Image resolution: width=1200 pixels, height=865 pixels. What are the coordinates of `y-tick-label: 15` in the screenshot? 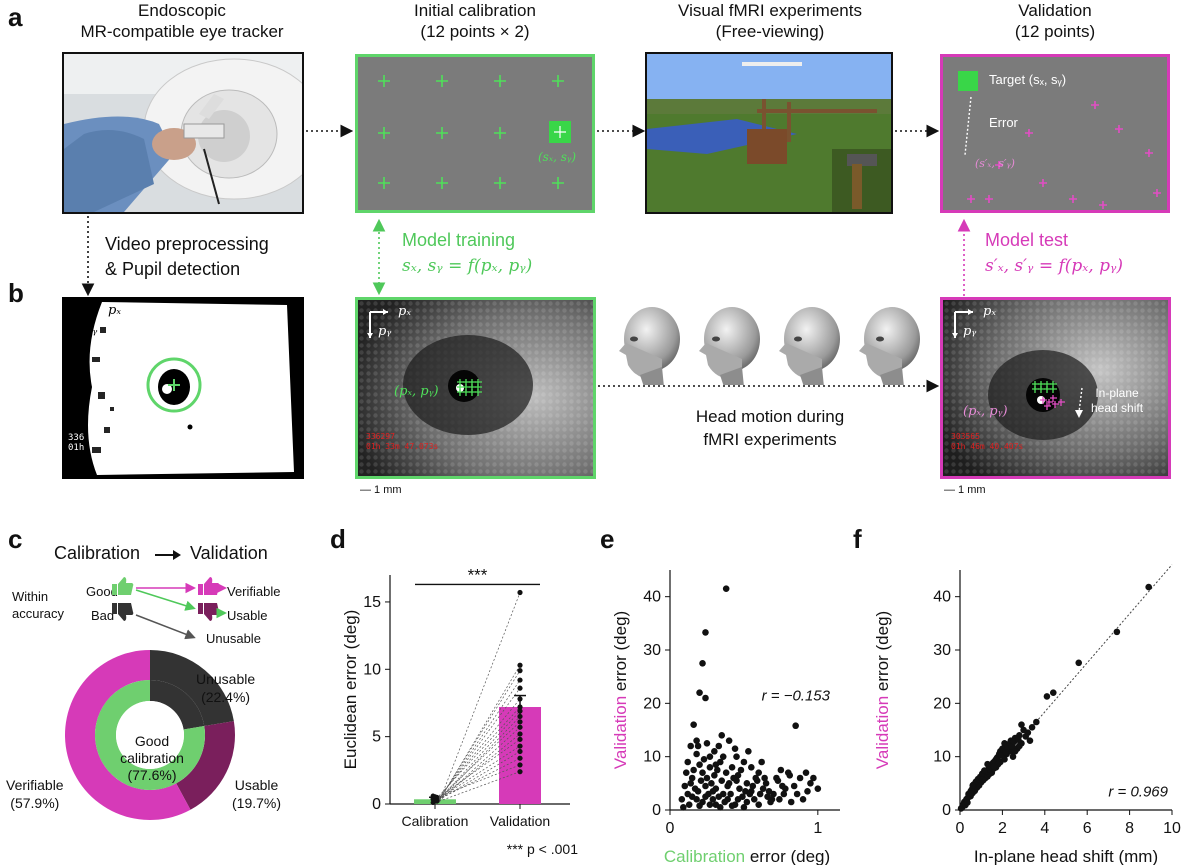 It's located at (372, 602).